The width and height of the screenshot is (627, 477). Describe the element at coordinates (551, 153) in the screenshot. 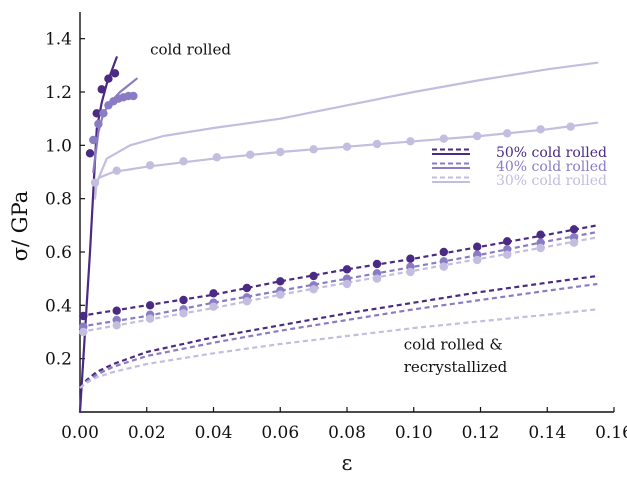

I see `legend-label: 50% cold rolled` at that location.